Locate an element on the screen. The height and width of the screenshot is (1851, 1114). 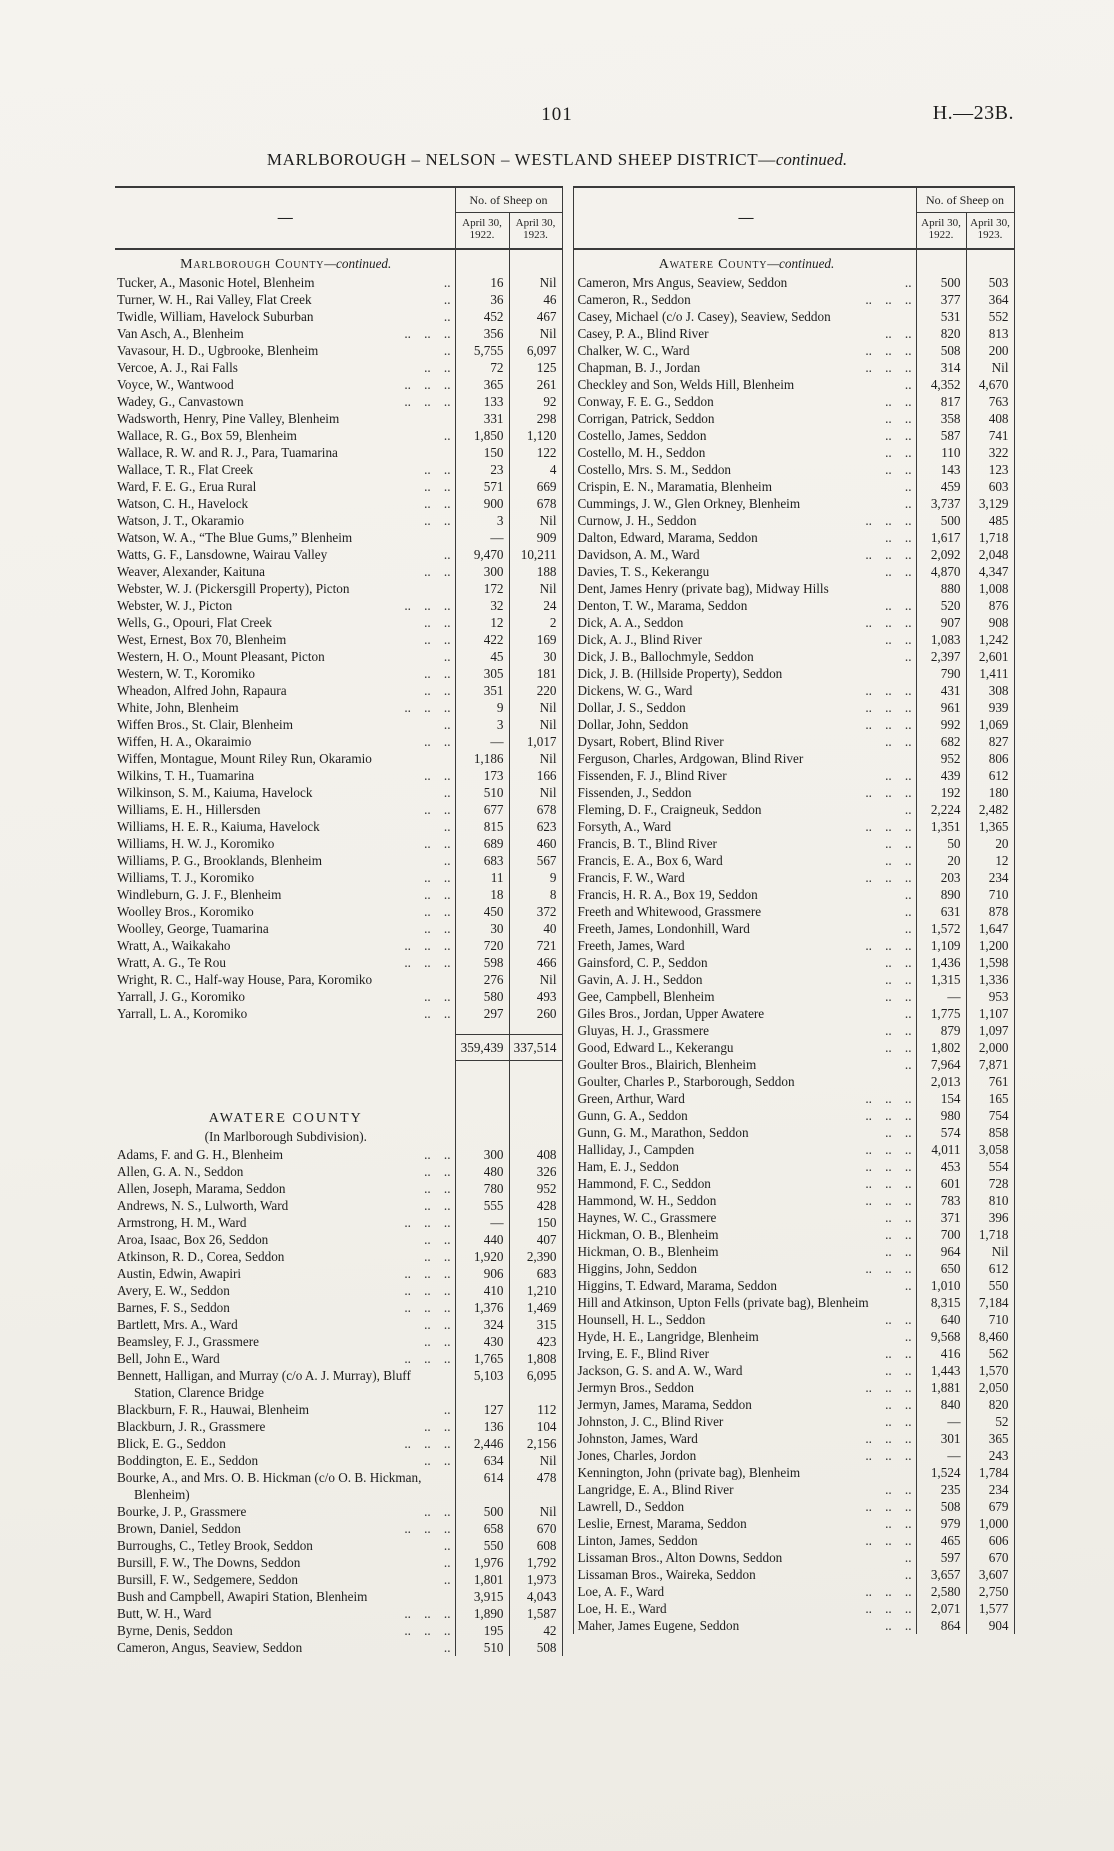
total-row: 359,439 337,514 is located at coordinates (339, 1047).